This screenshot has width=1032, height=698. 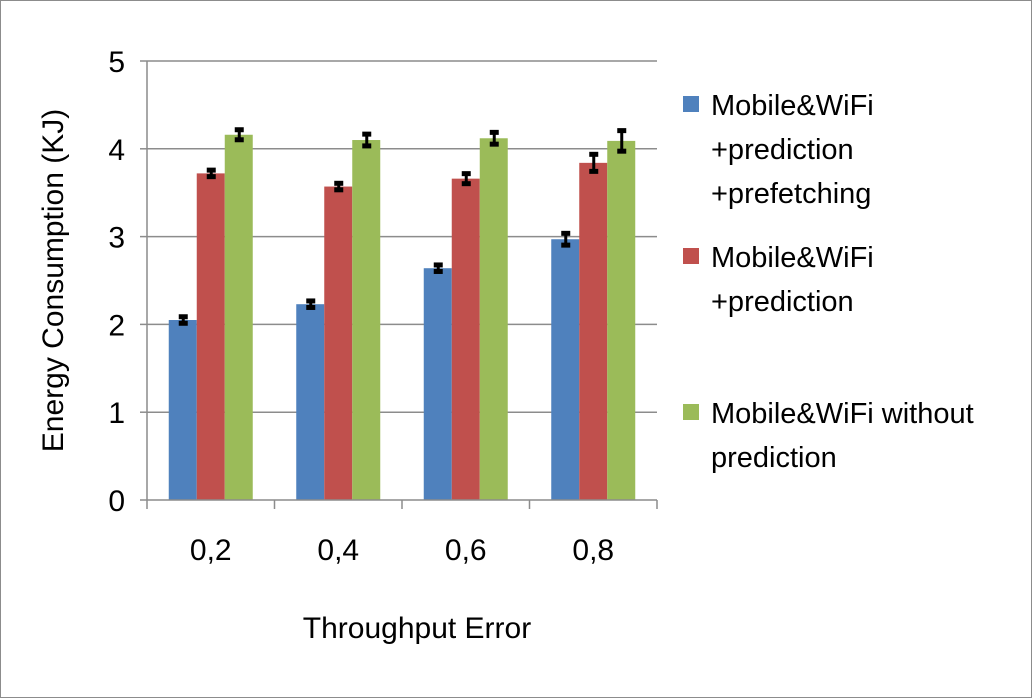 I want to click on y-tick-label: 3, so click(x=116, y=238).